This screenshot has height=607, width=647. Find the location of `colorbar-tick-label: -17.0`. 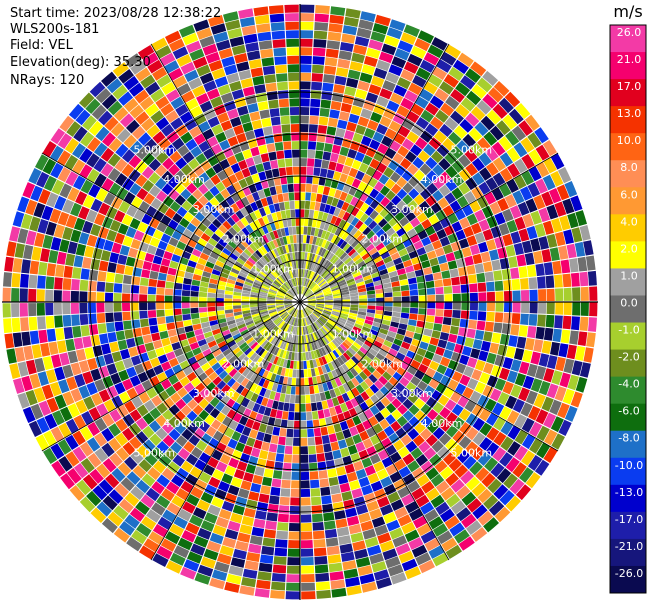

colorbar-tick-label: -17.0 is located at coordinates (629, 519).